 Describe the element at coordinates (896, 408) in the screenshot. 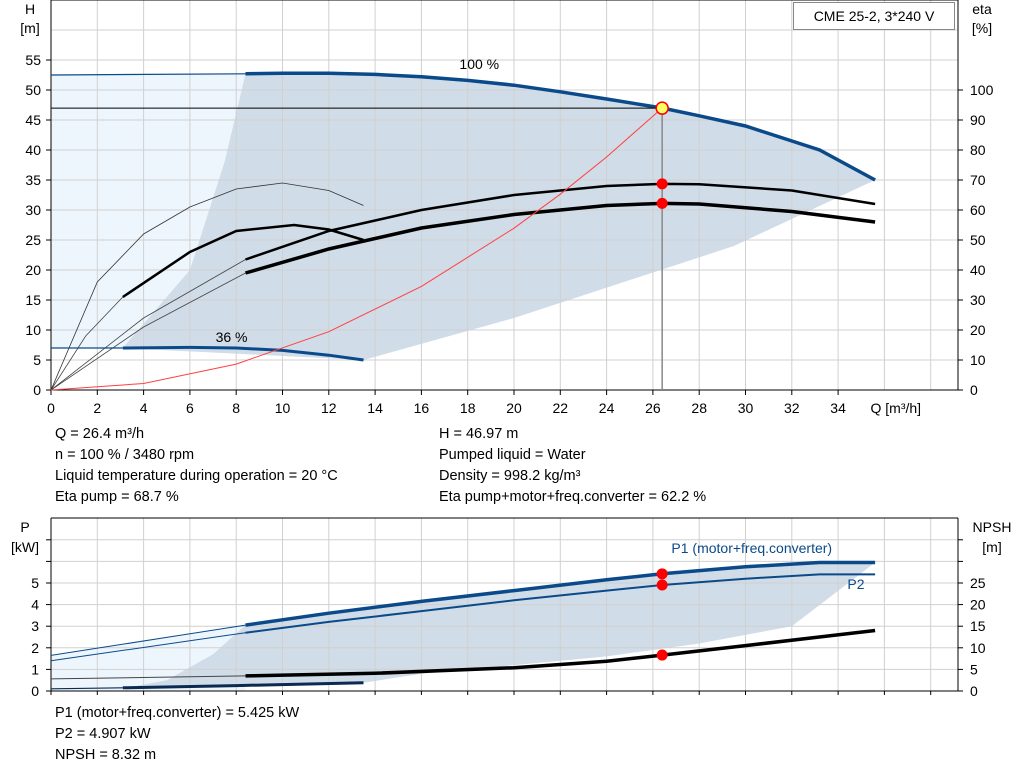

I see `x-axis-label: Q [m³/h]` at that location.